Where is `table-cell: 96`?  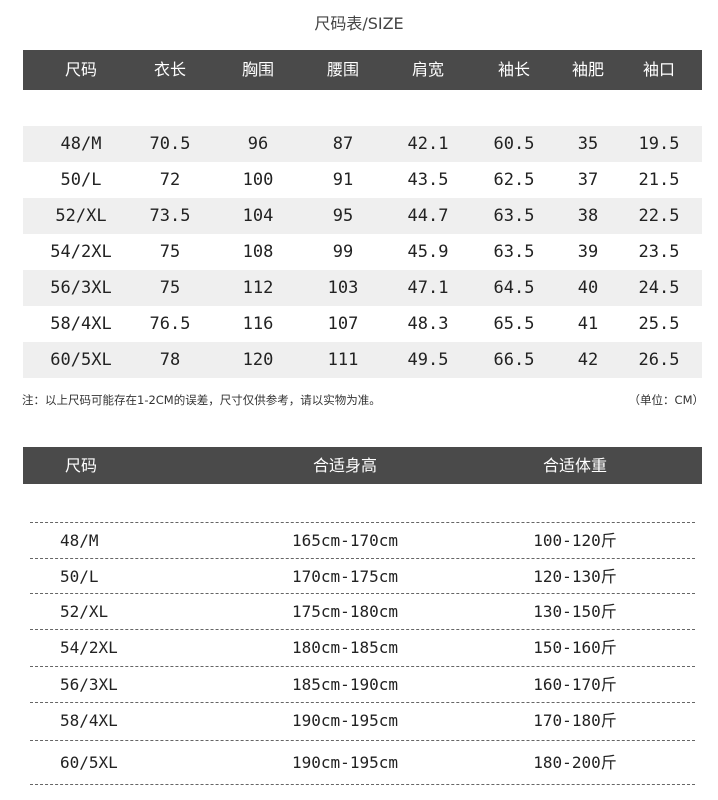
table-cell: 96 is located at coordinates (258, 144).